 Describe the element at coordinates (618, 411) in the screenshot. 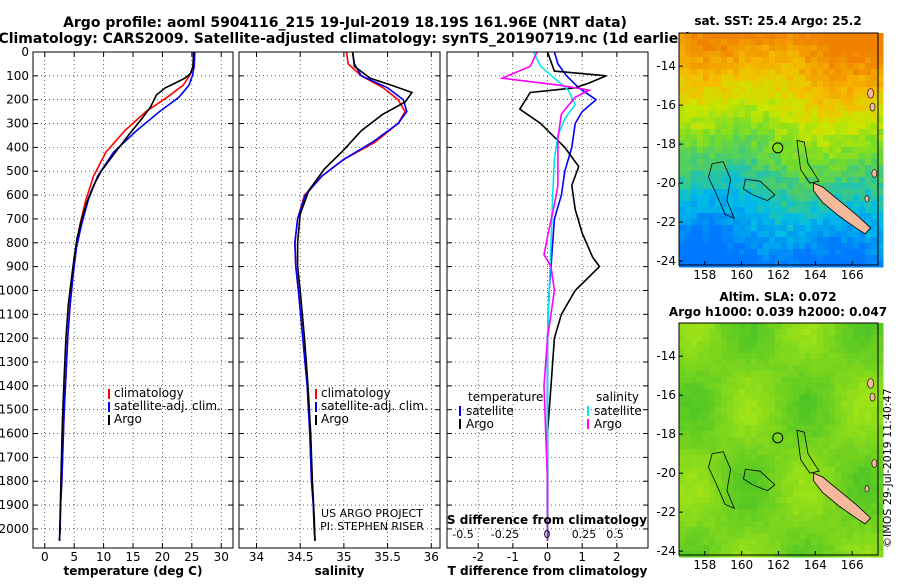

I see `legend-entry: satellite` at that location.